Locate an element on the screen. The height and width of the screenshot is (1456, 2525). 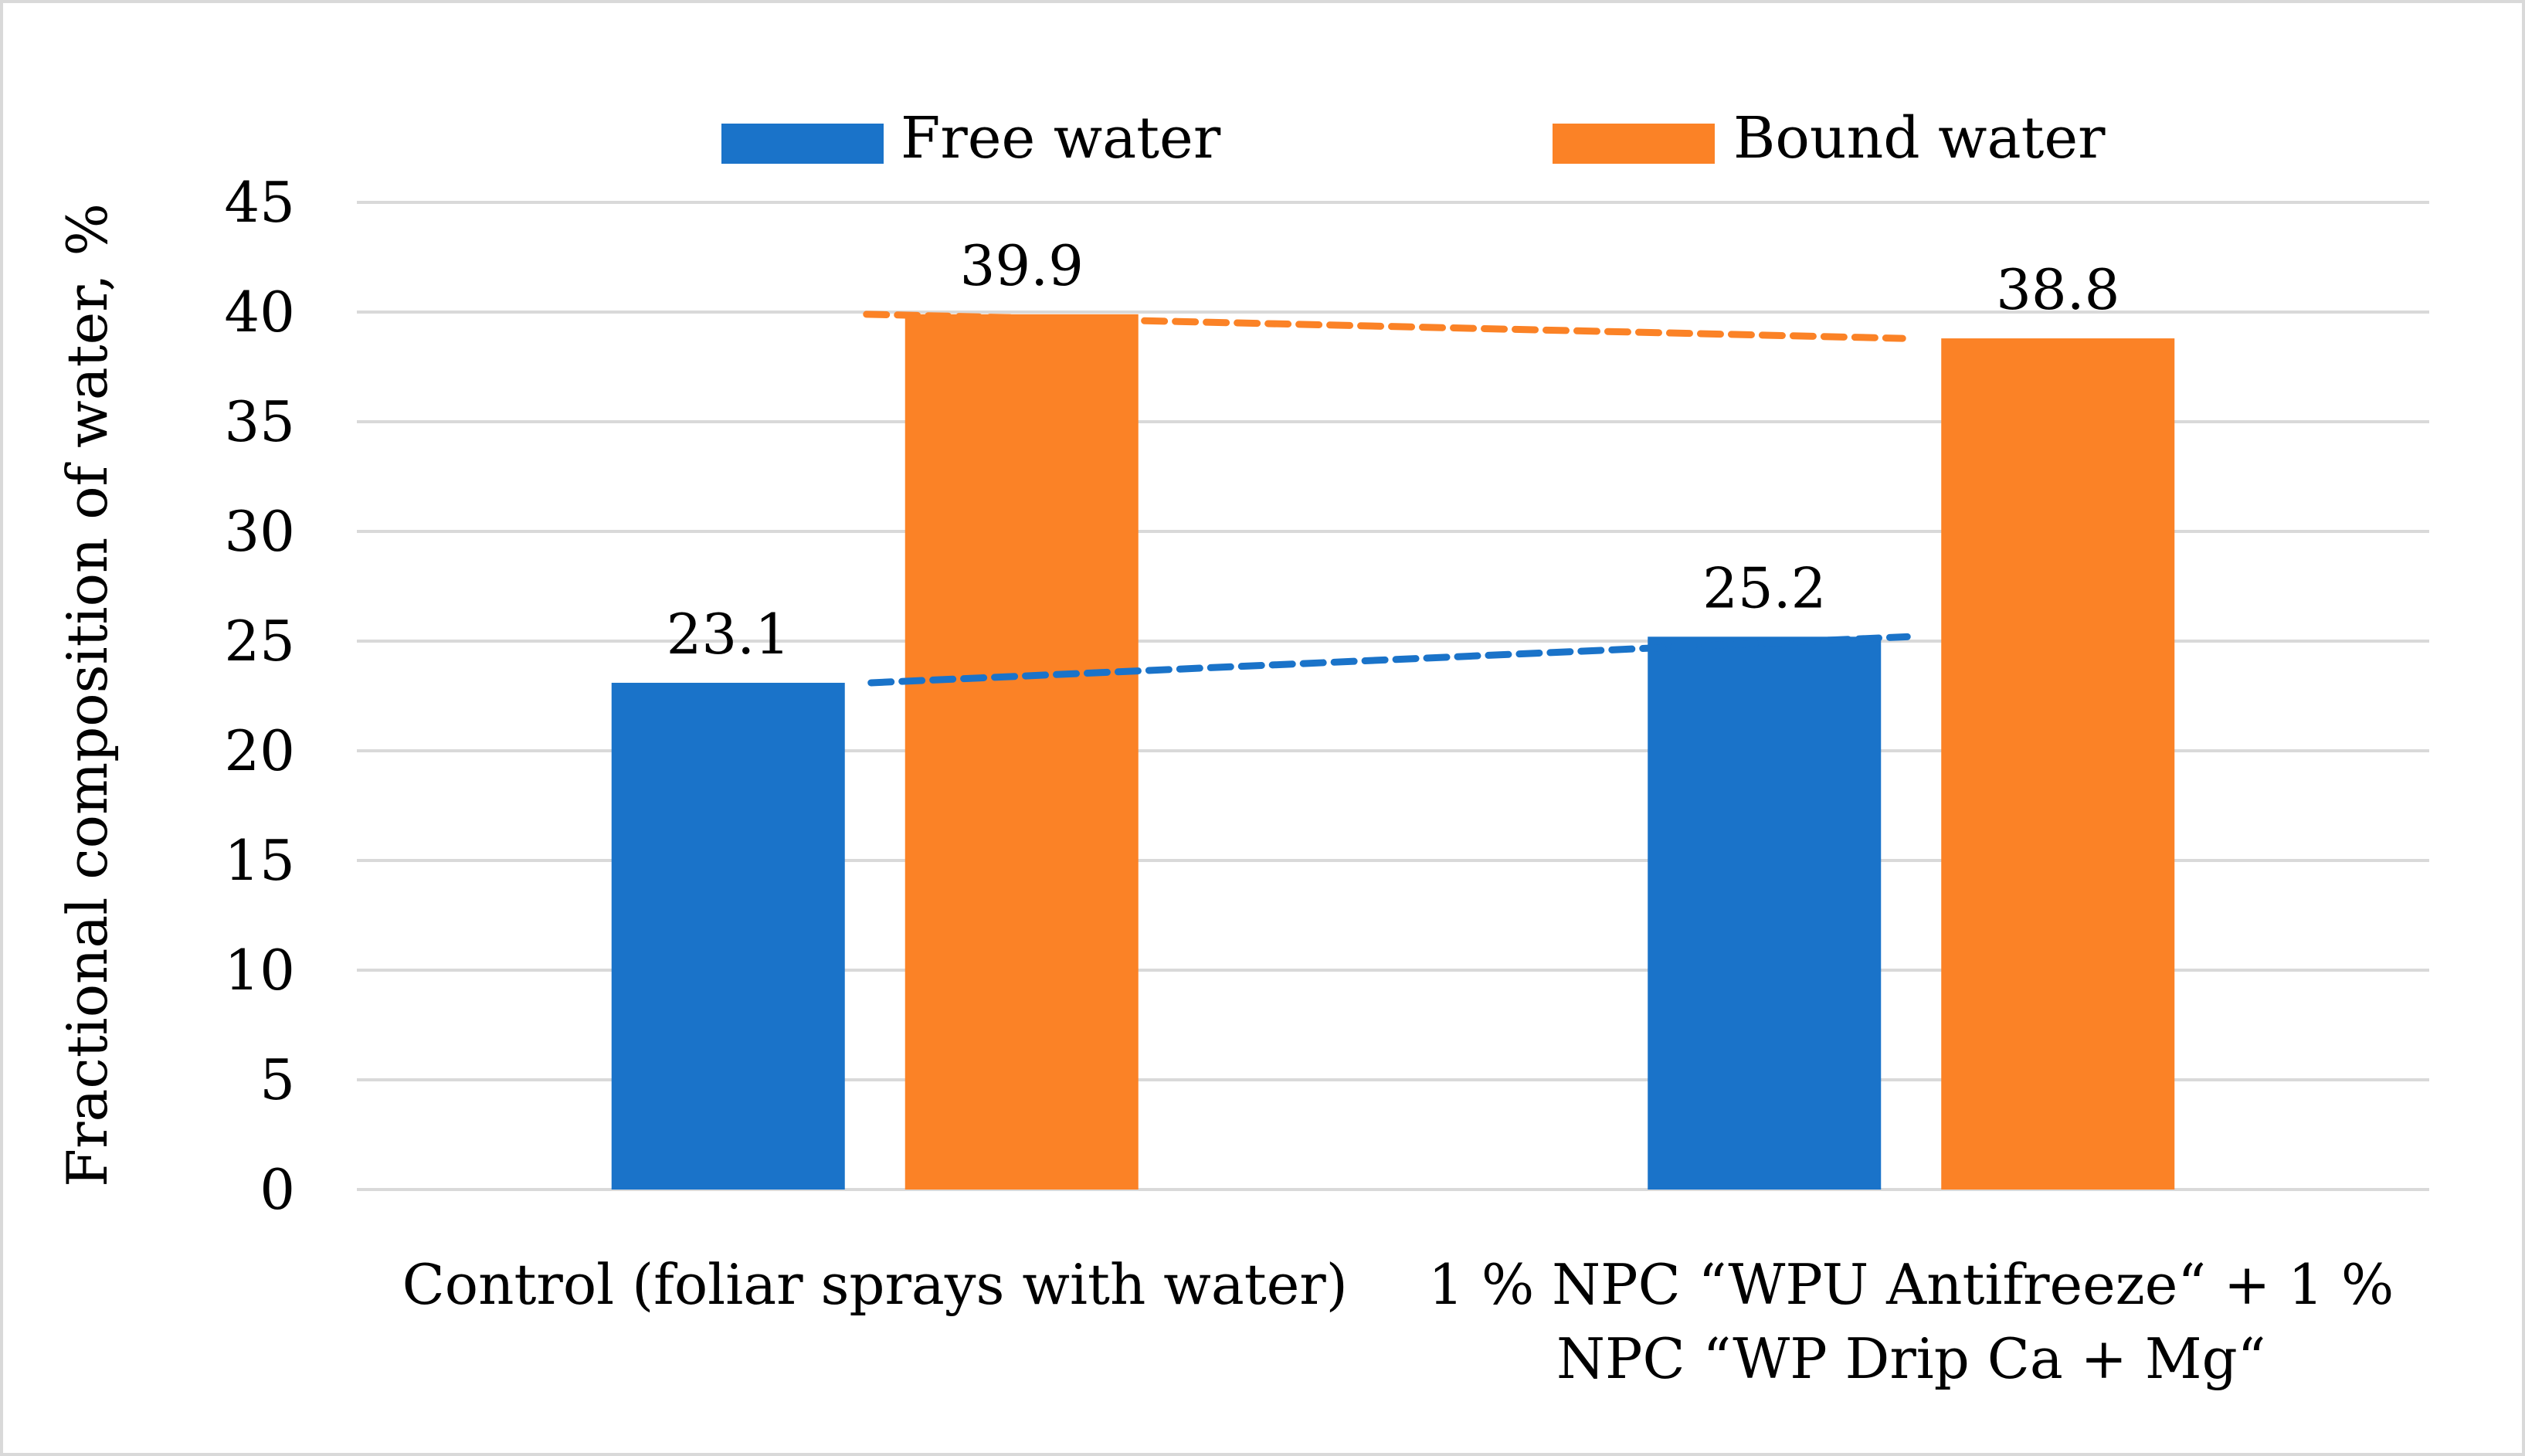
y-tick-label-5: 5 is located at coordinates (278, 1079).